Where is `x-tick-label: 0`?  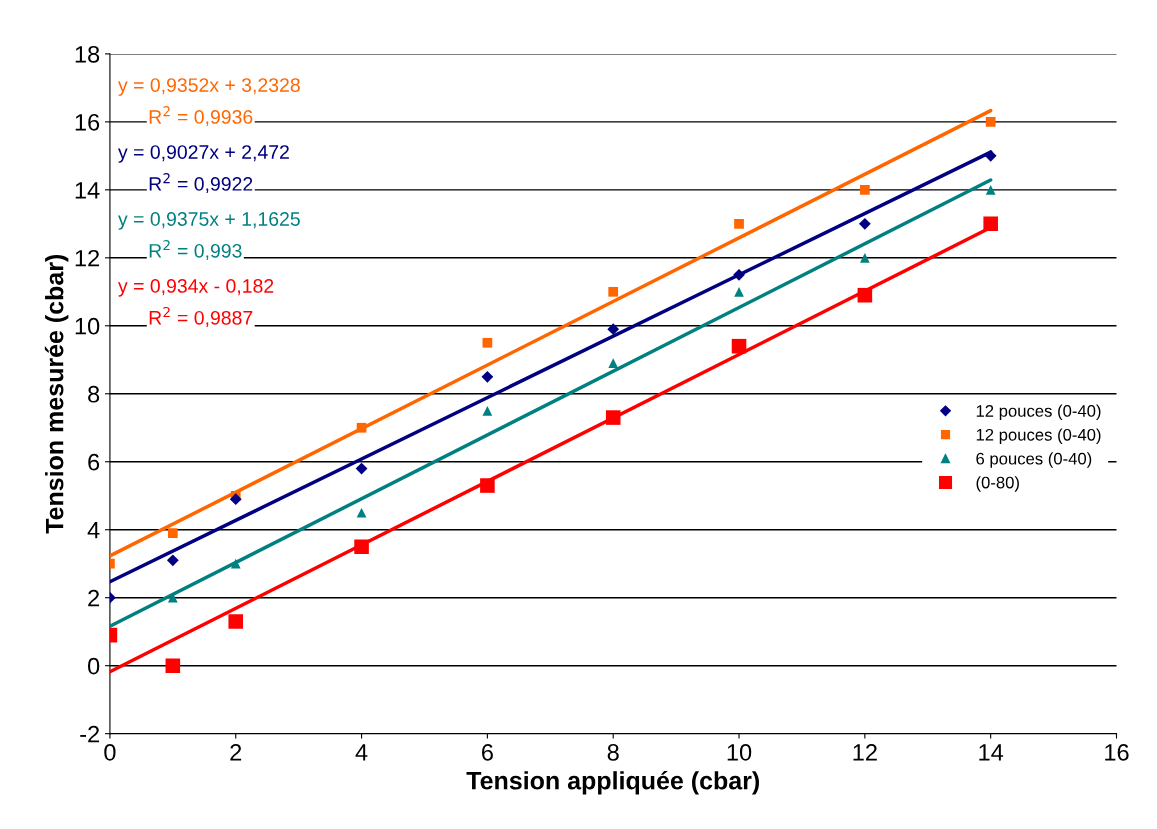
x-tick-label: 0 is located at coordinates (110, 752).